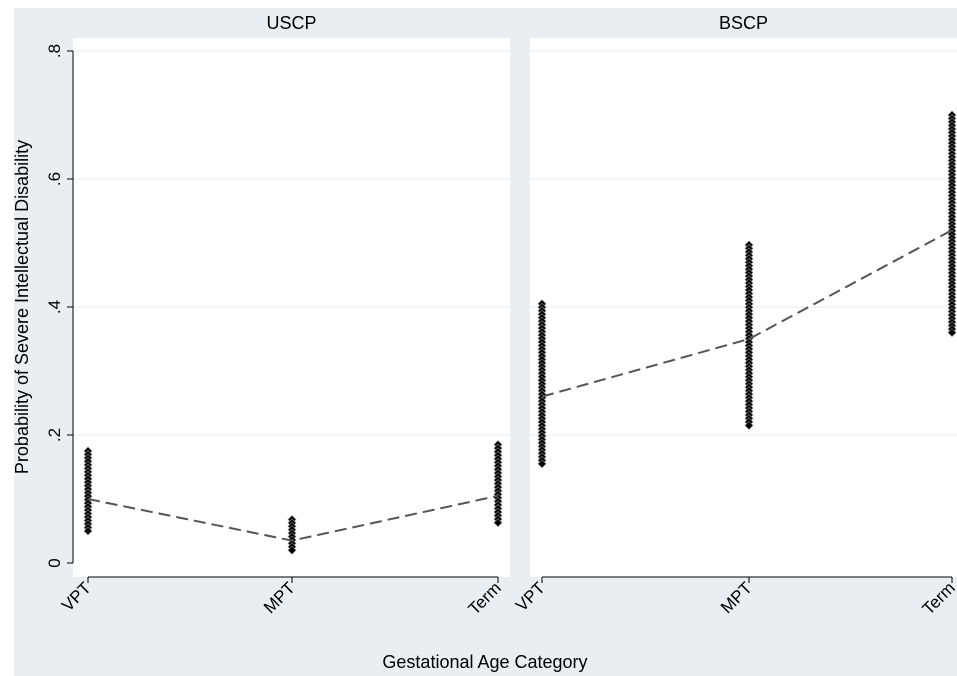 This screenshot has width=957, height=676. Describe the element at coordinates (484, 662) in the screenshot. I see `x-axis-title: Gestational Age Category` at that location.